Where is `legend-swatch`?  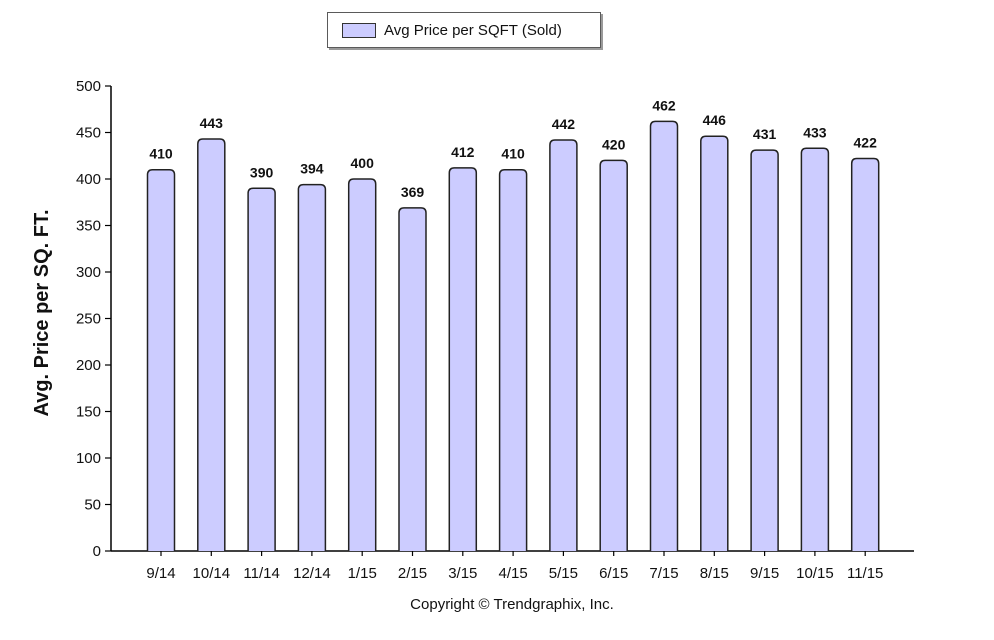 legend-swatch is located at coordinates (359, 30).